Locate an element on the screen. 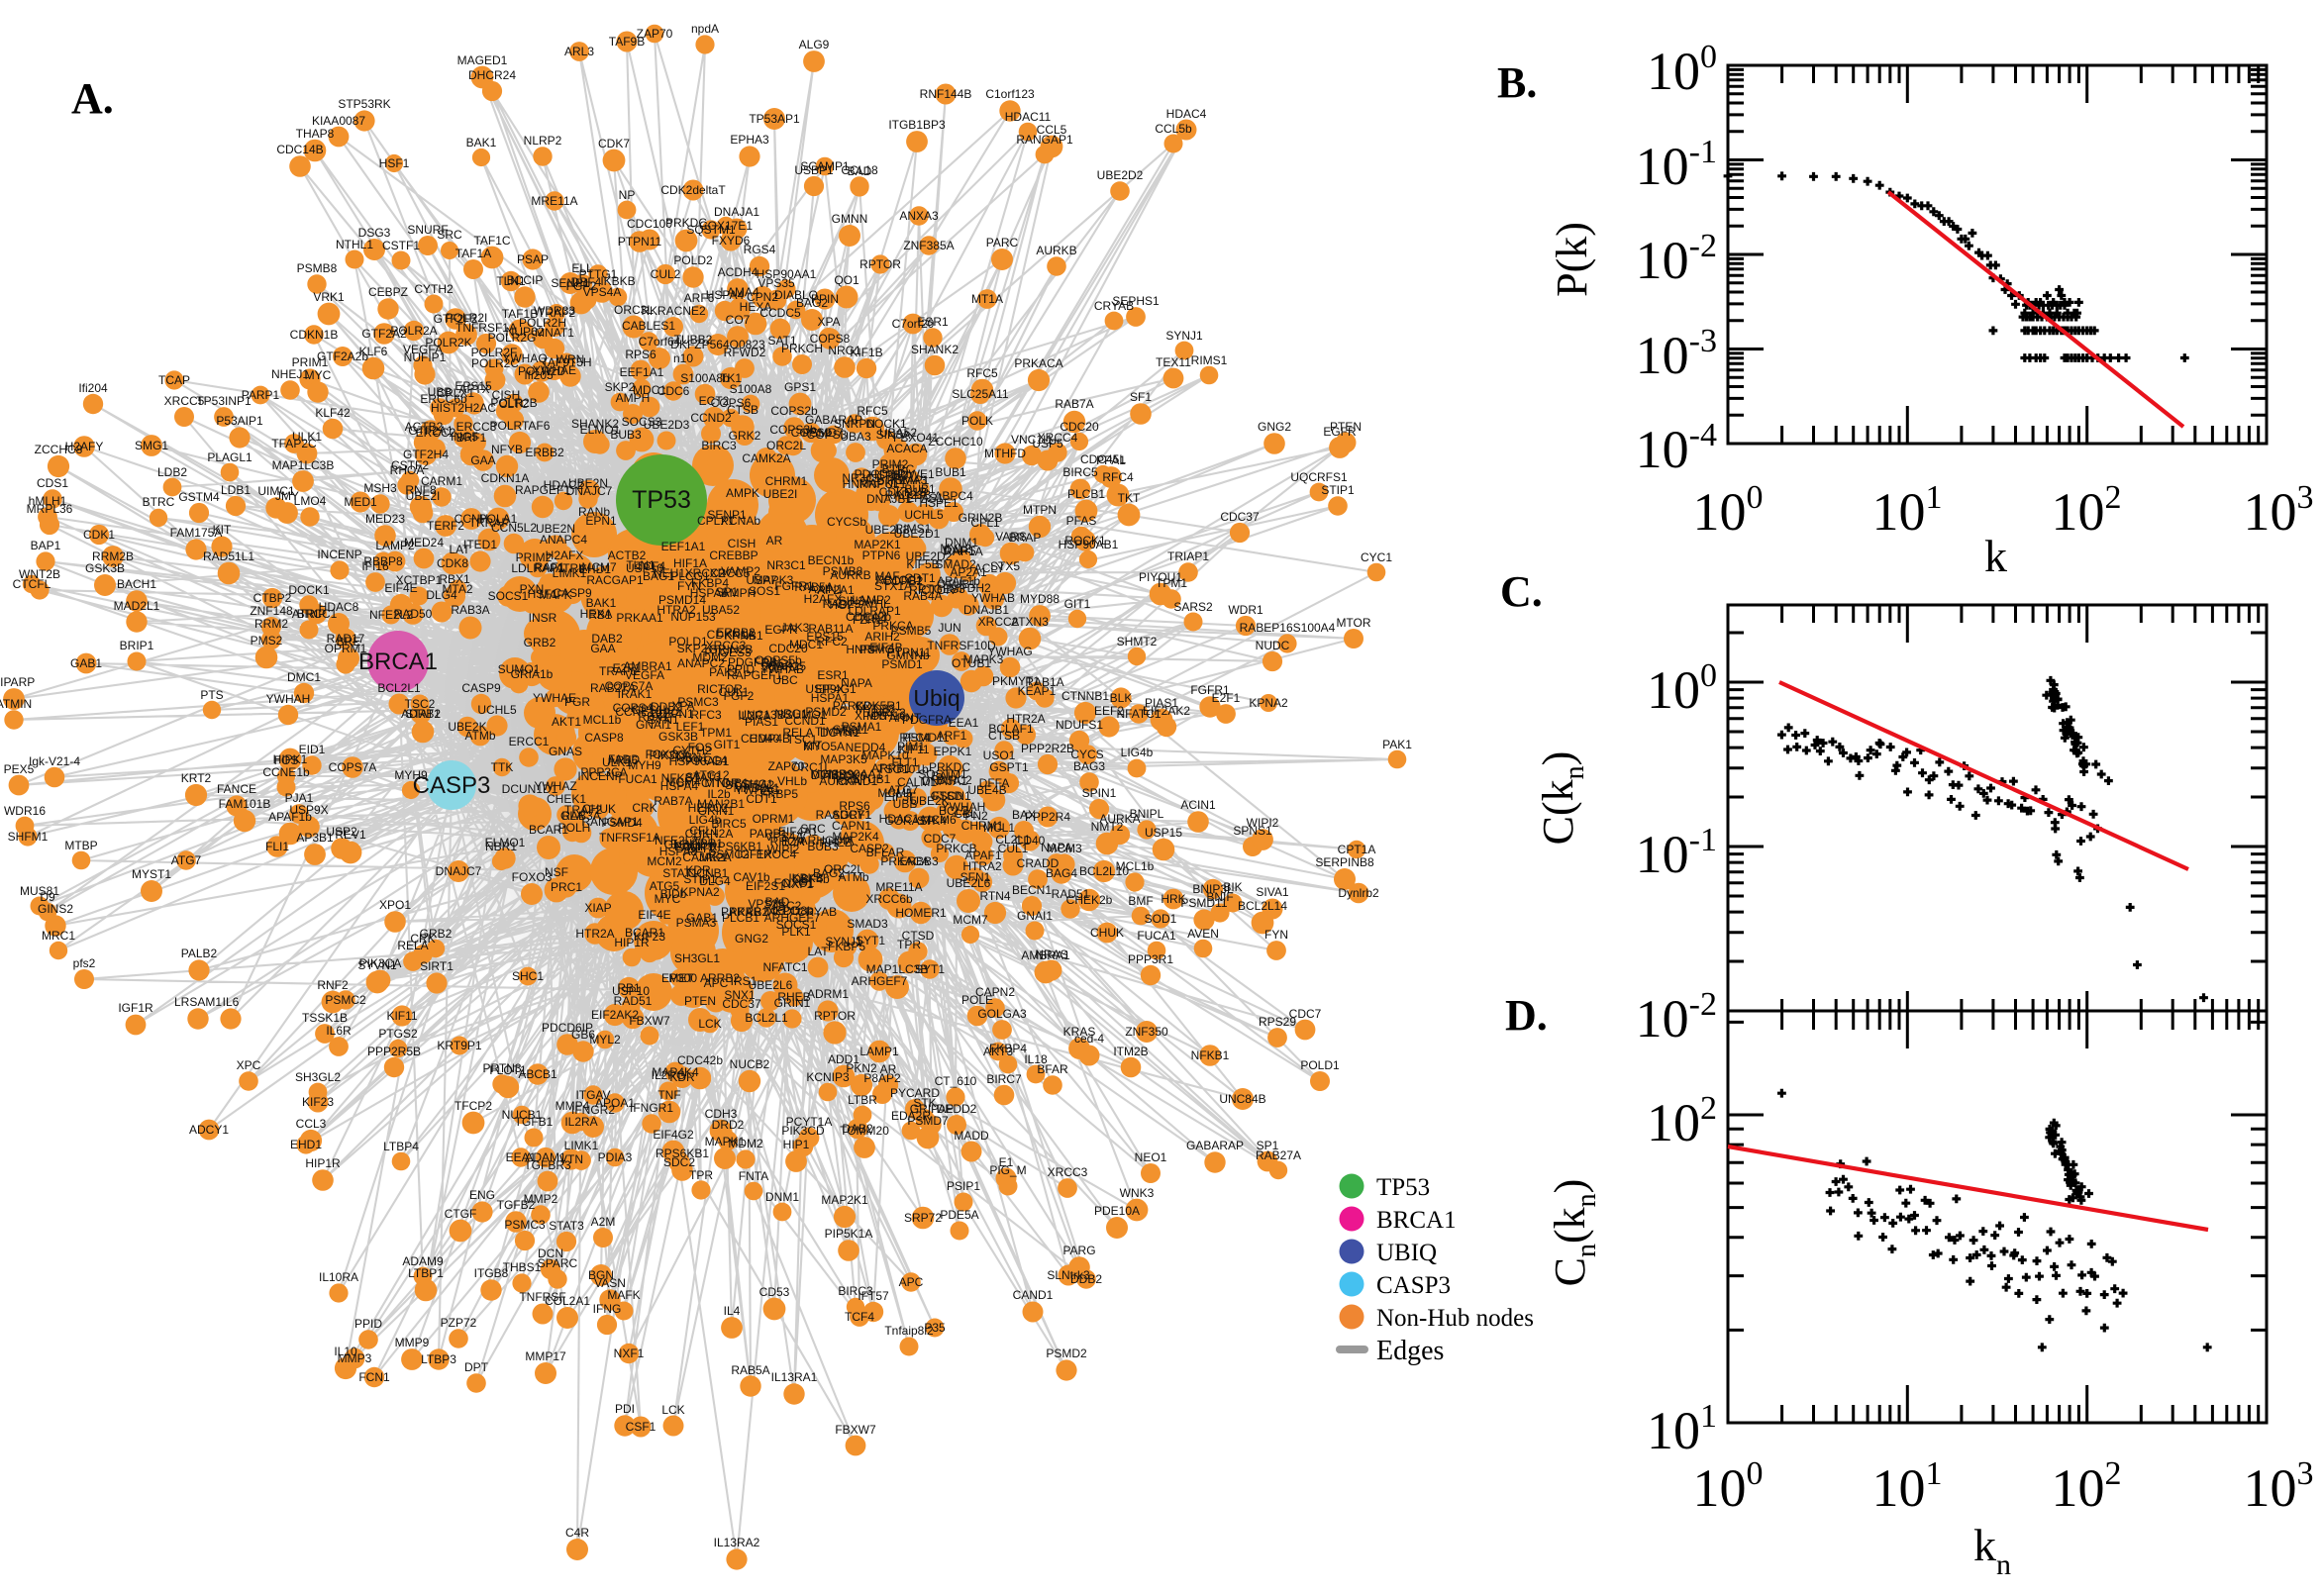  svg-text: SIRT1 is located at coordinates (437, 966).